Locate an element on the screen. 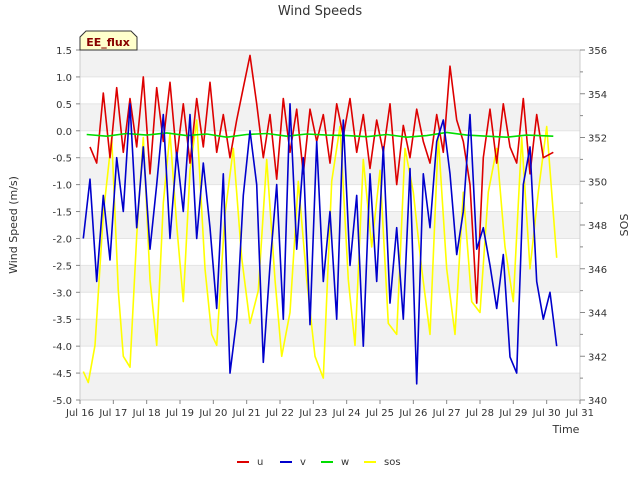  series-line-w is located at coordinates (320, 134).